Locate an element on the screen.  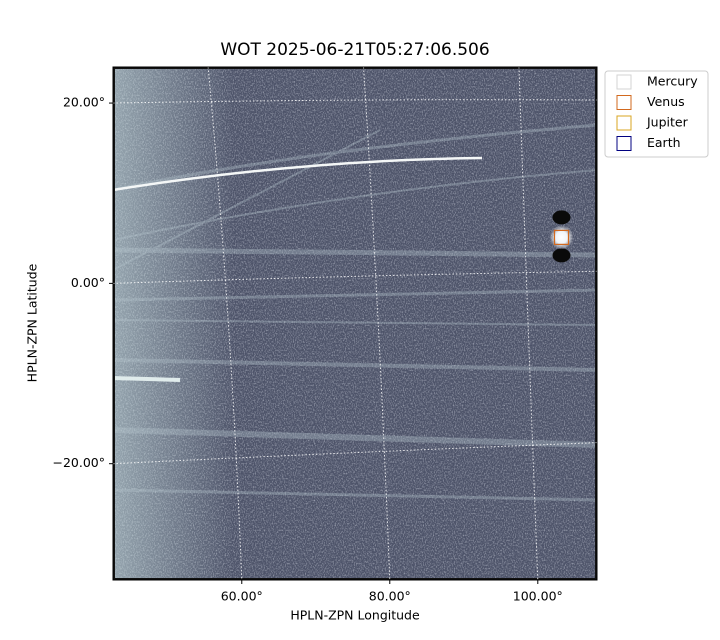
y-tick-label: 20.00° is located at coordinates (84, 102).